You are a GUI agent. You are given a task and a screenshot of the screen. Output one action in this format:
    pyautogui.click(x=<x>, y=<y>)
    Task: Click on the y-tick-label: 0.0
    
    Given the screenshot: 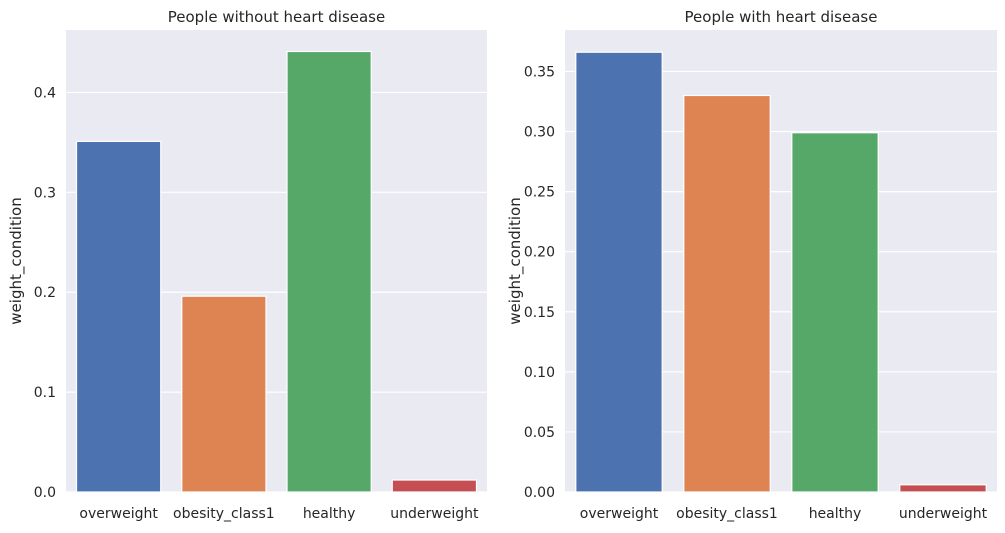 What is the action you would take?
    pyautogui.click(x=45, y=493)
    